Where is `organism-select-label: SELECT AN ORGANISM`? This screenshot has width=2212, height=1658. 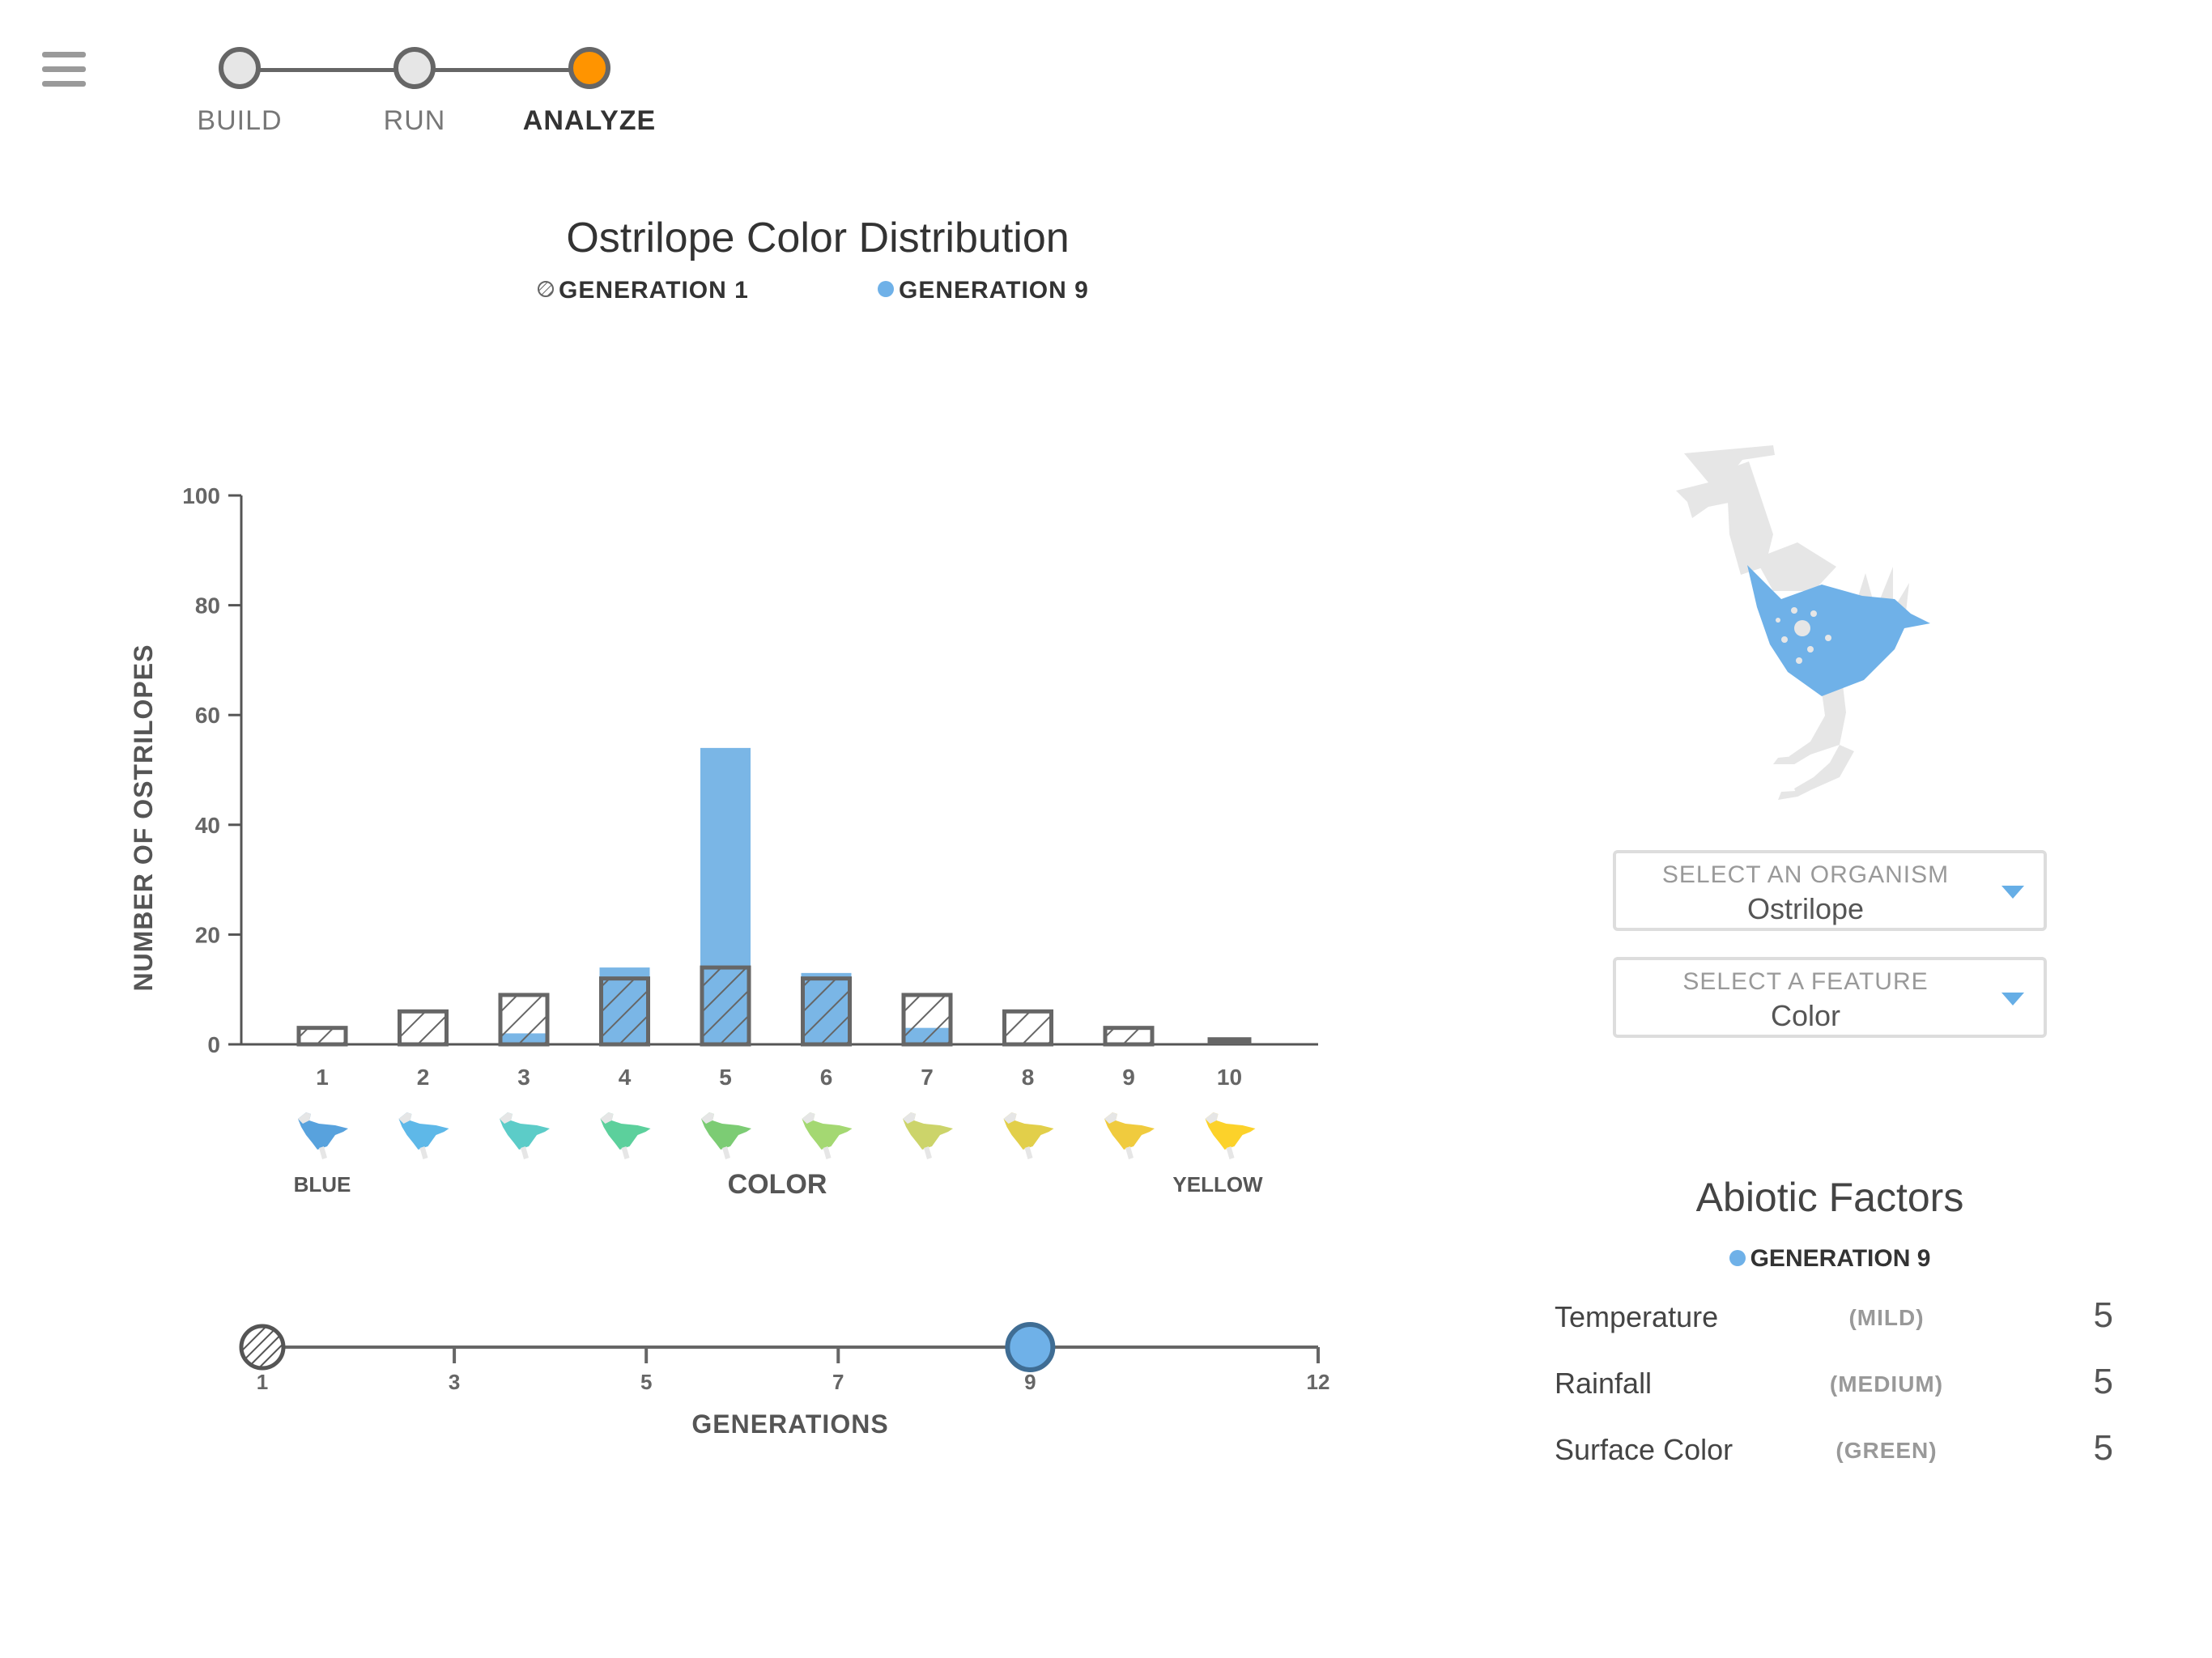
organism-select-label: SELECT AN ORGANISM is located at coordinates (1806, 874).